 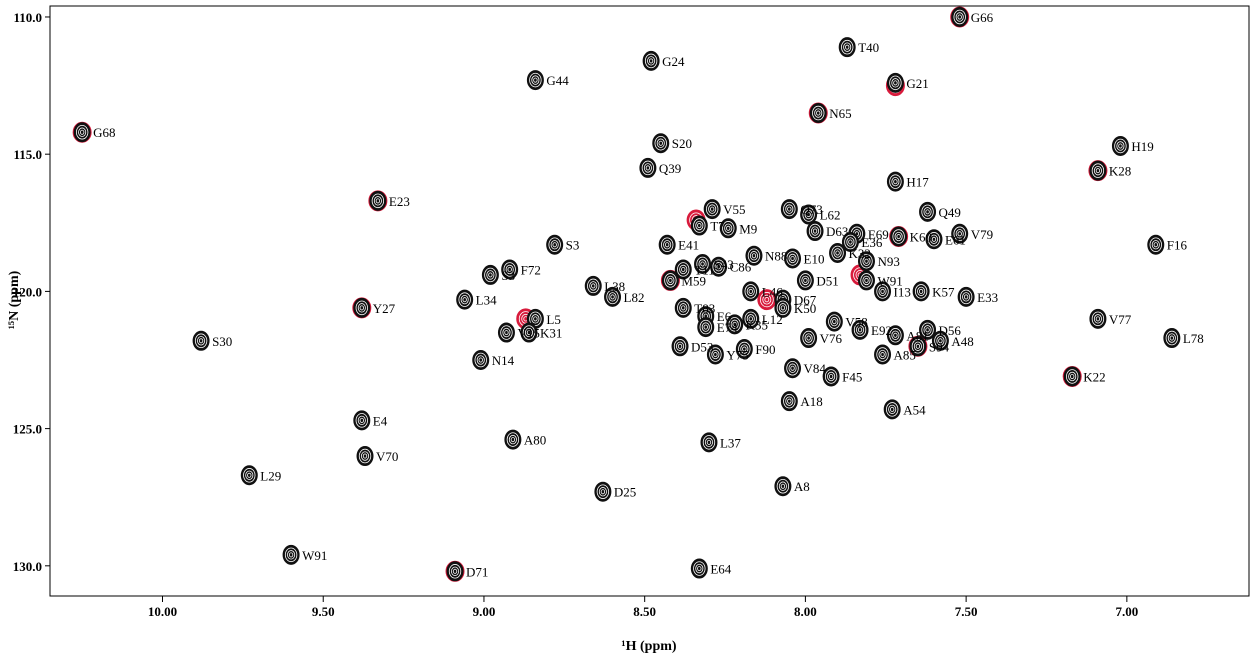 I want to click on x-tick-label: 9.50, so click(x=323, y=611).